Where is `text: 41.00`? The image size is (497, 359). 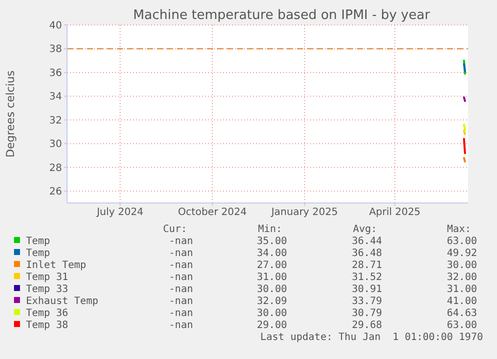
text: 41.00 is located at coordinates (461, 301).